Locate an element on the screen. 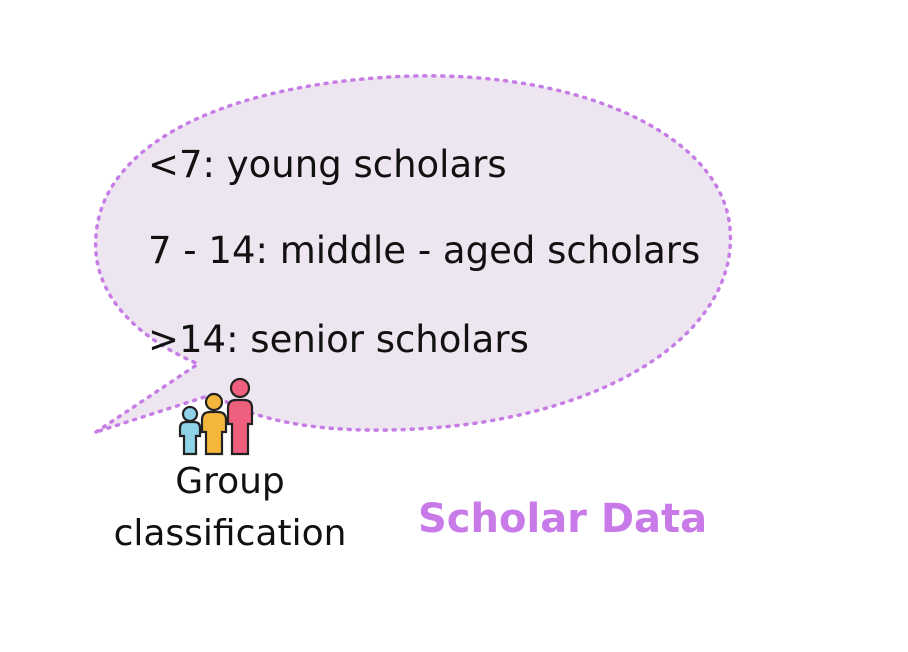  child-figure is located at coordinates (190, 430).